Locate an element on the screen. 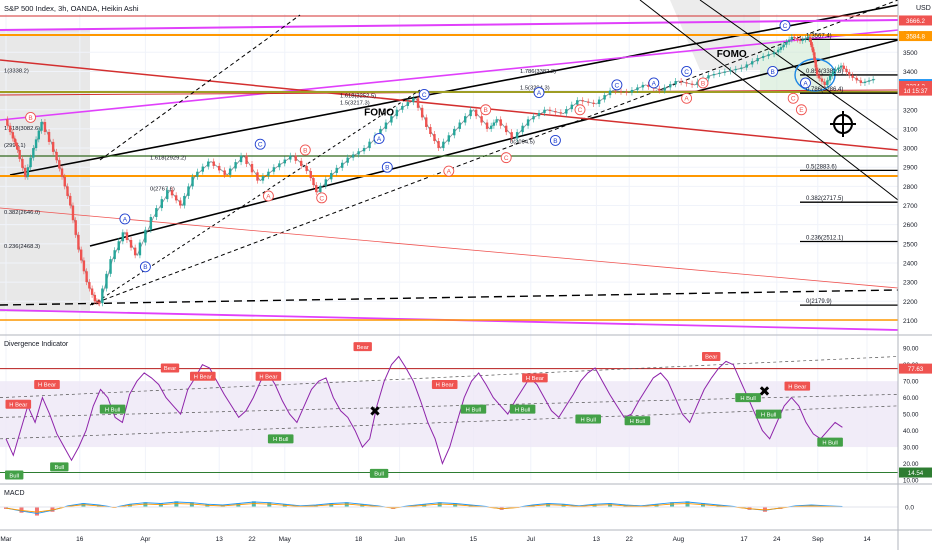 This screenshot has width=932, height=550. fib-label: 0.382(2646.0) is located at coordinates (22, 213).